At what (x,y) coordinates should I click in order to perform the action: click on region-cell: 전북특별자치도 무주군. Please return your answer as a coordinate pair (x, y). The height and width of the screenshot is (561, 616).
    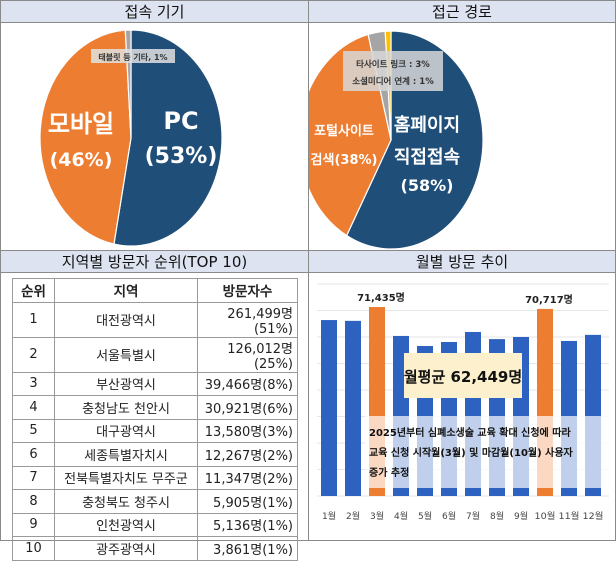
    Looking at the image, I should click on (126, 477).